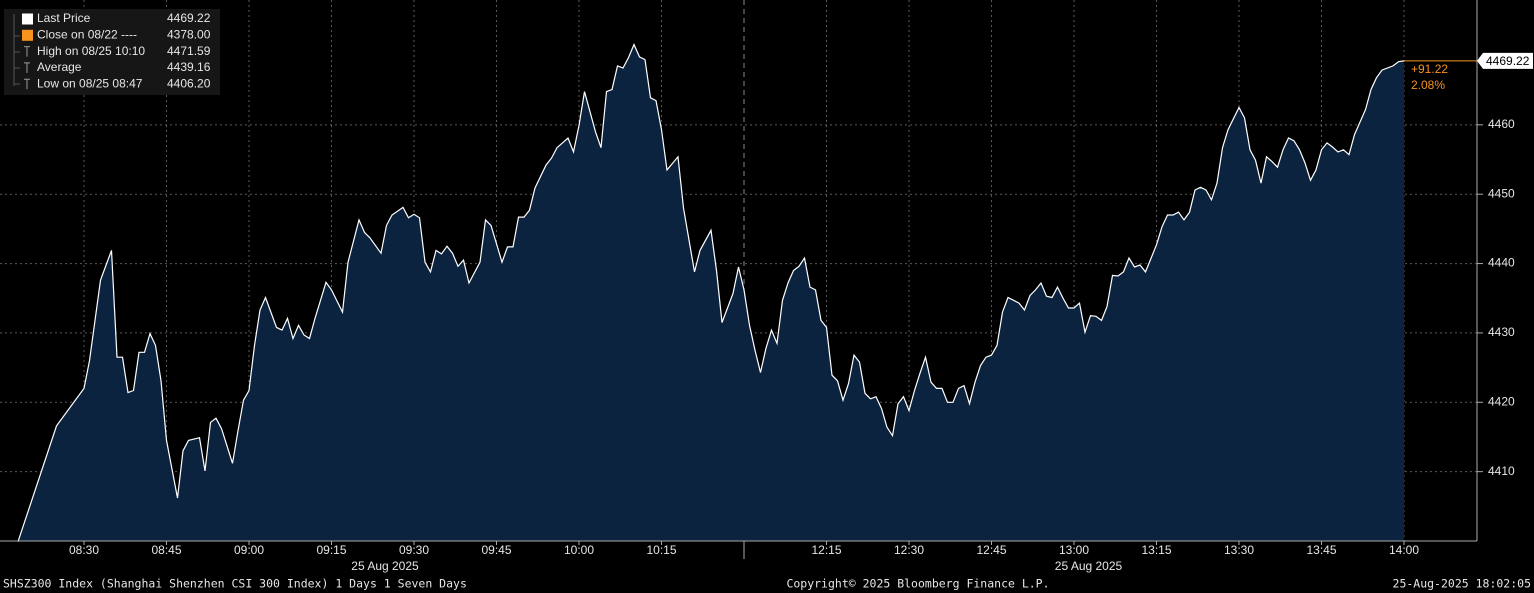  I want to click on legend-label: Low on 08/25 08:47, so click(90, 83).